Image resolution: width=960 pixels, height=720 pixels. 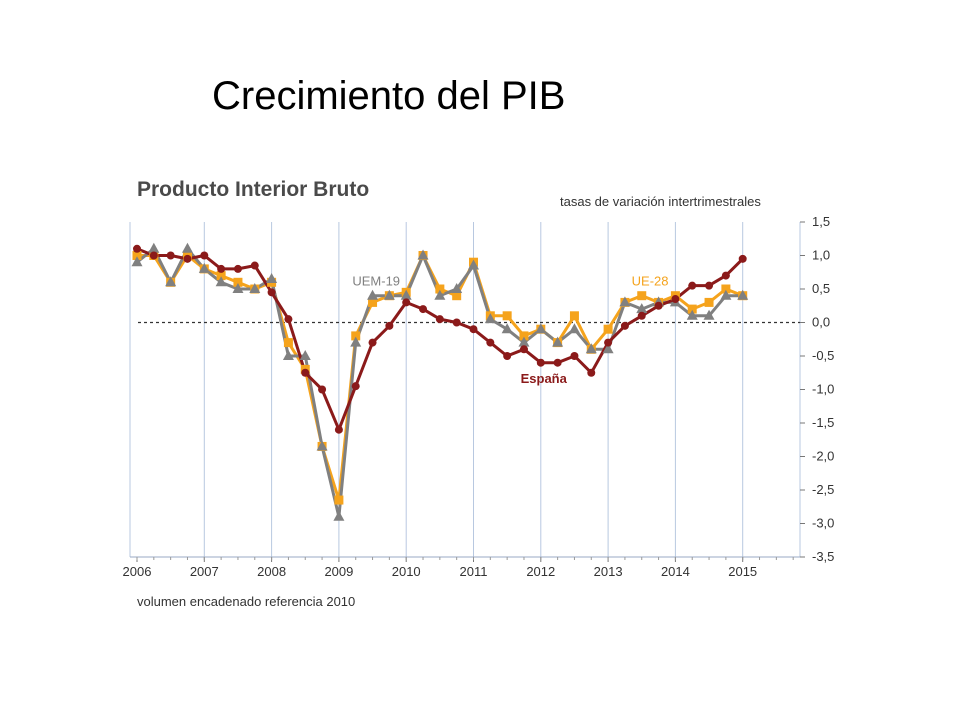 What do you see at coordinates (338, 571) in the screenshot?
I see `x-tick-label-2009: 2009` at bounding box center [338, 571].